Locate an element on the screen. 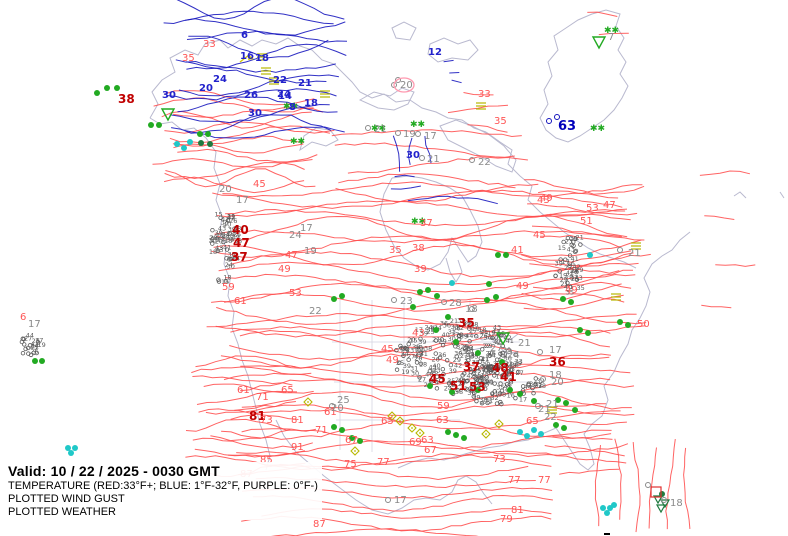 The height and width of the screenshot is (536, 788). contour-label: 65 is located at coordinates (532, 421).